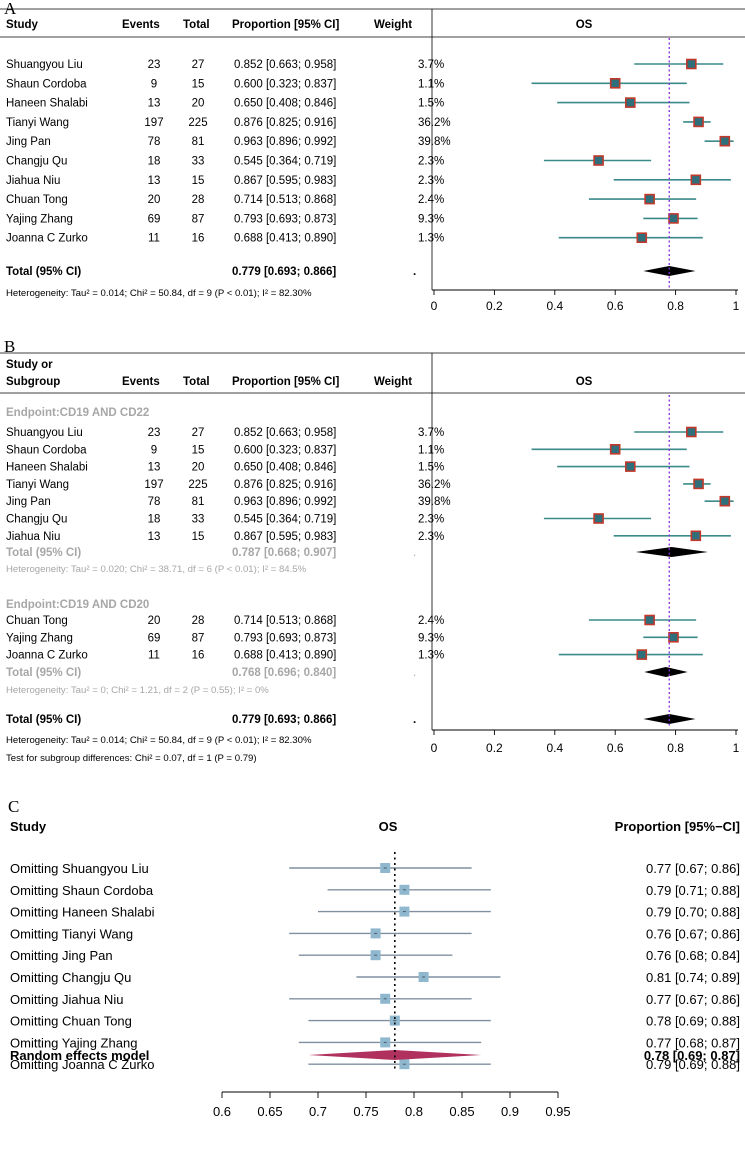  Describe the element at coordinates (154, 162) in the screenshot. I see `events-value: 18` at that location.